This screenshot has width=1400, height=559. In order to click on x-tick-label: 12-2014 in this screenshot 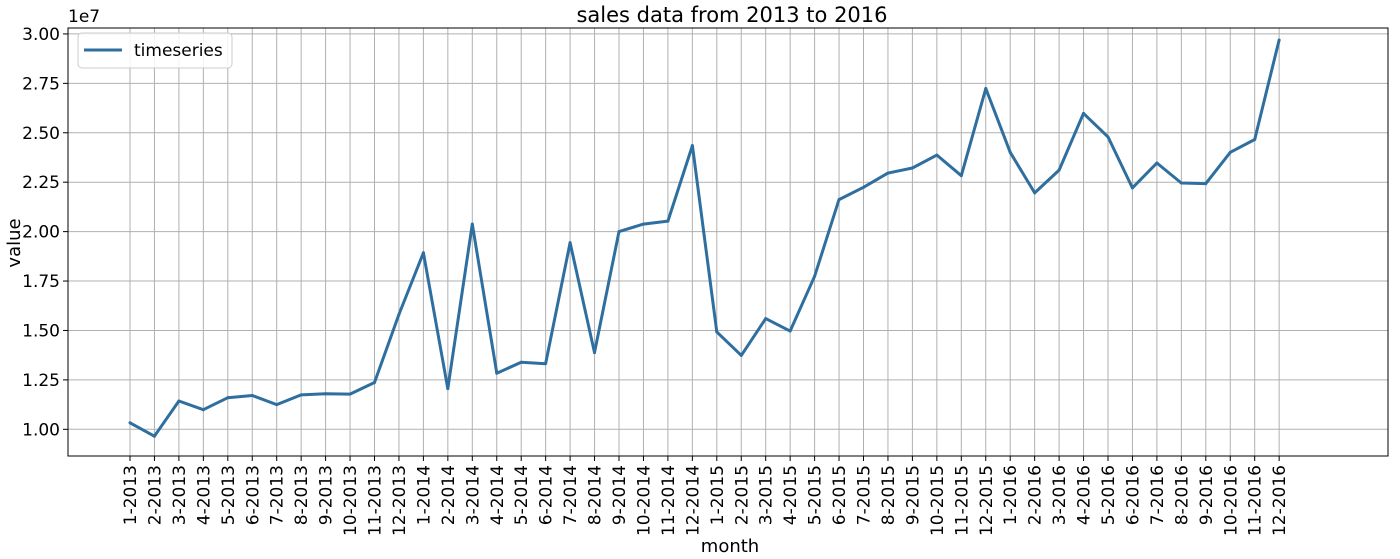, I will do `click(693, 500)`.